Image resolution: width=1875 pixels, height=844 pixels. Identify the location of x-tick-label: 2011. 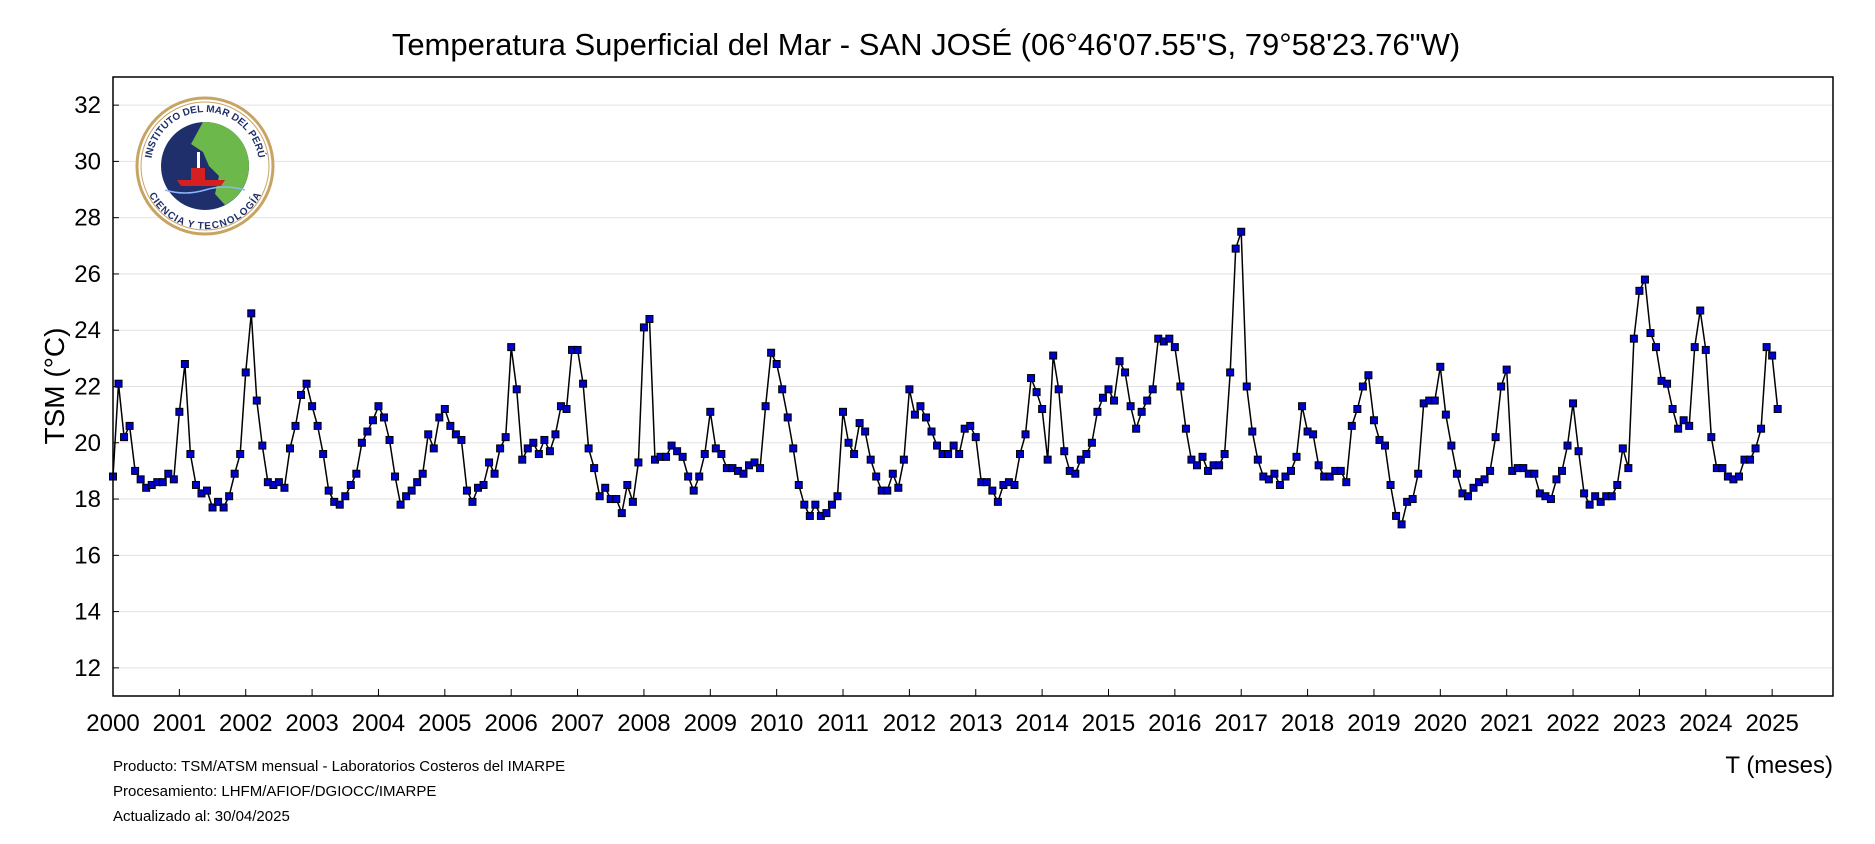
(843, 723).